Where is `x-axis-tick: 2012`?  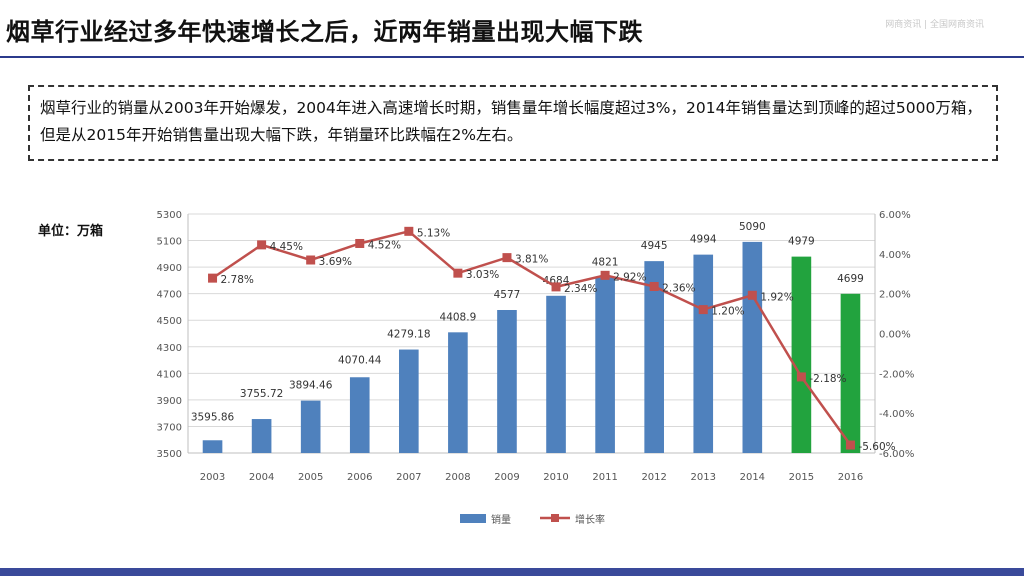
x-axis-tick: 2012 is located at coordinates (653, 477).